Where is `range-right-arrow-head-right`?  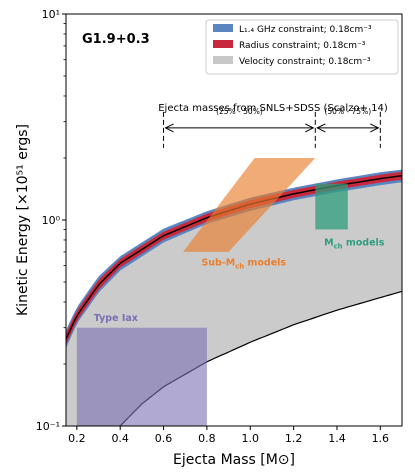 range-right-arrow-head-right is located at coordinates (375, 128).